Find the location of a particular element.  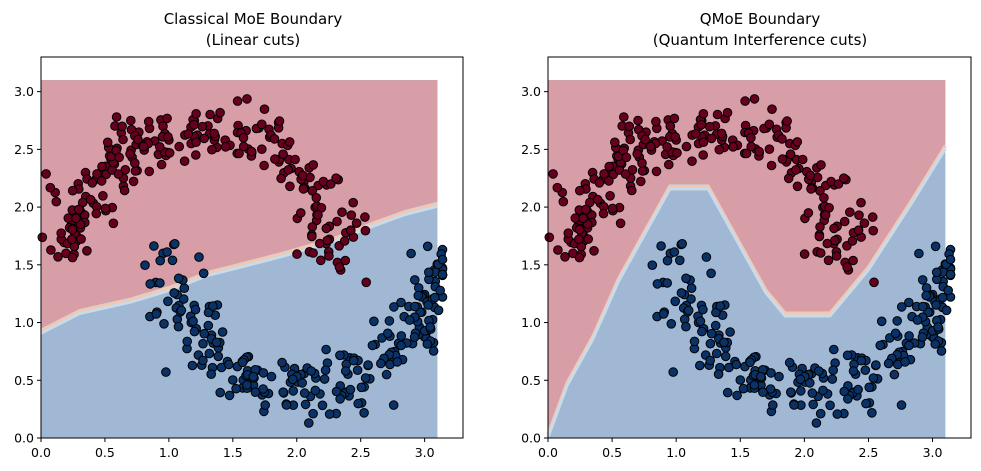

left-y-tick-label: 0.5 is located at coordinates (24, 380).